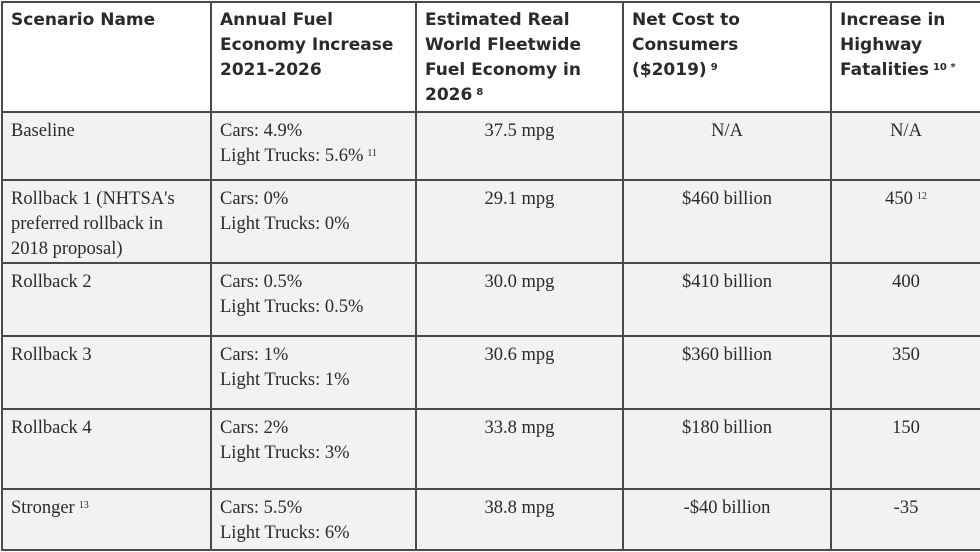 This screenshot has width=980, height=552. I want to click on scenario-name: Baseline, so click(43, 131).